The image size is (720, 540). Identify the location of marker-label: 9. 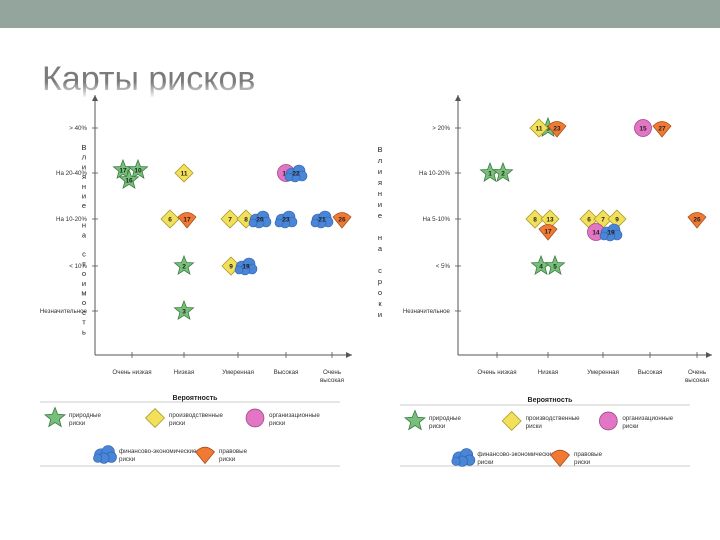
(231, 267).